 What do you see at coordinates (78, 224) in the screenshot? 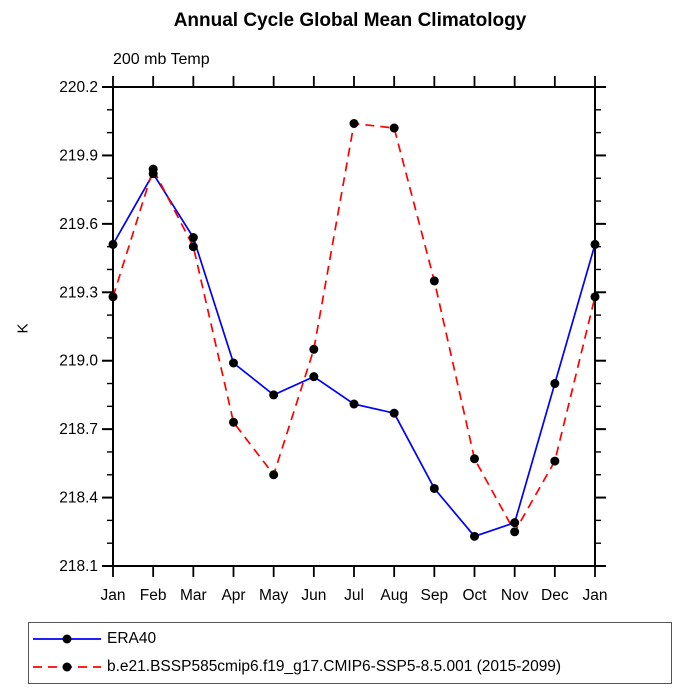
I see `y-axis-tick-label: 219.6` at bounding box center [78, 224].